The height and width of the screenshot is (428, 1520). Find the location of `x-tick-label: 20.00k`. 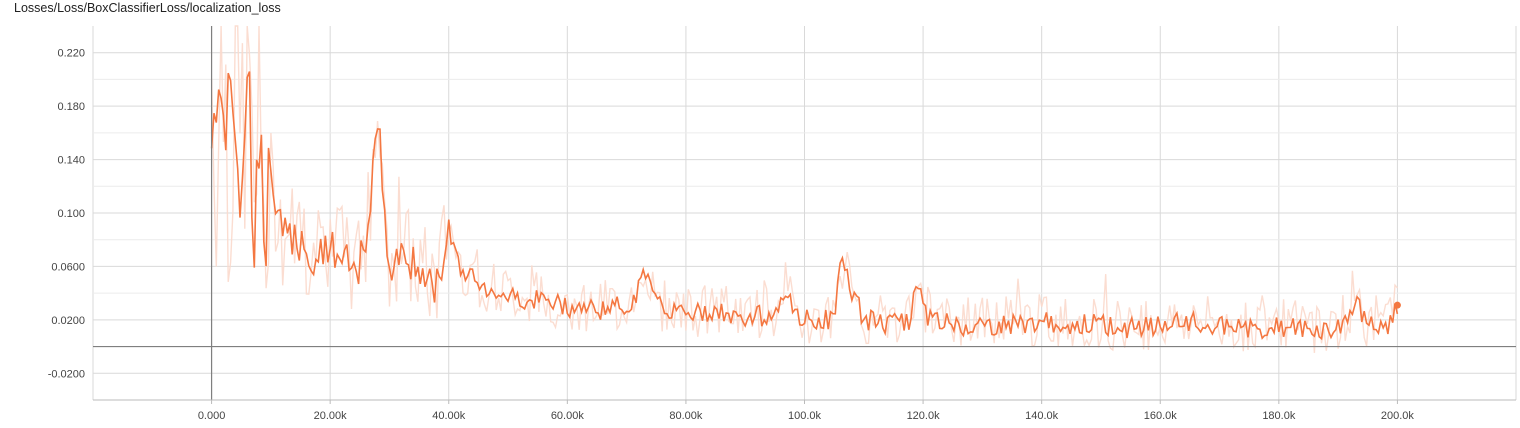

x-tick-label: 20.00k is located at coordinates (331, 416).